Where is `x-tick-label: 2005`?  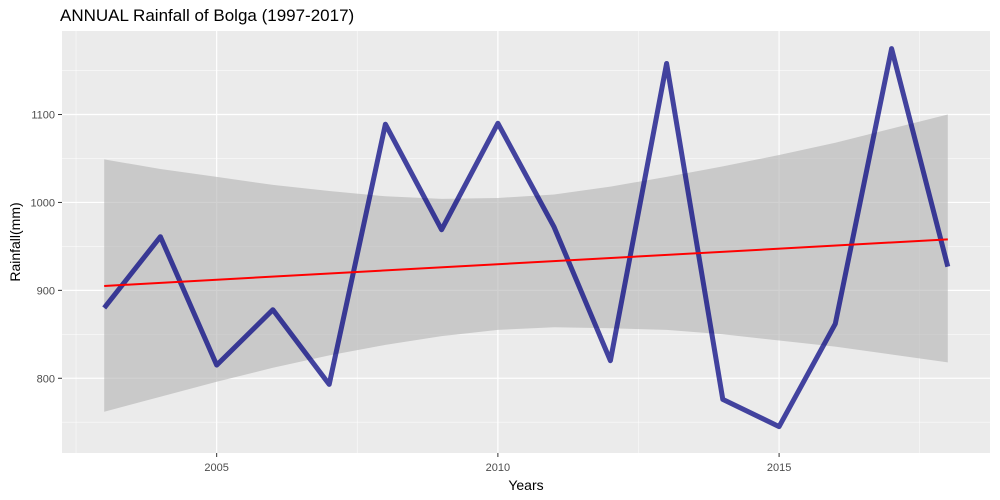 x-tick-label: 2005 is located at coordinates (216, 468).